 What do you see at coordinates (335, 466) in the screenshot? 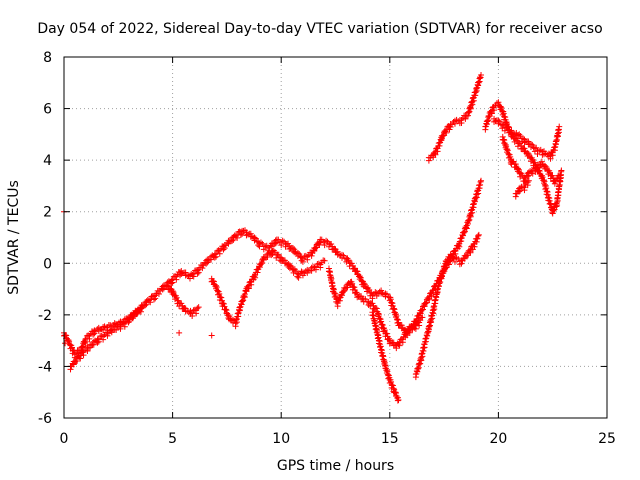
I see `x-axis-label: GPS time / hours` at bounding box center [335, 466].